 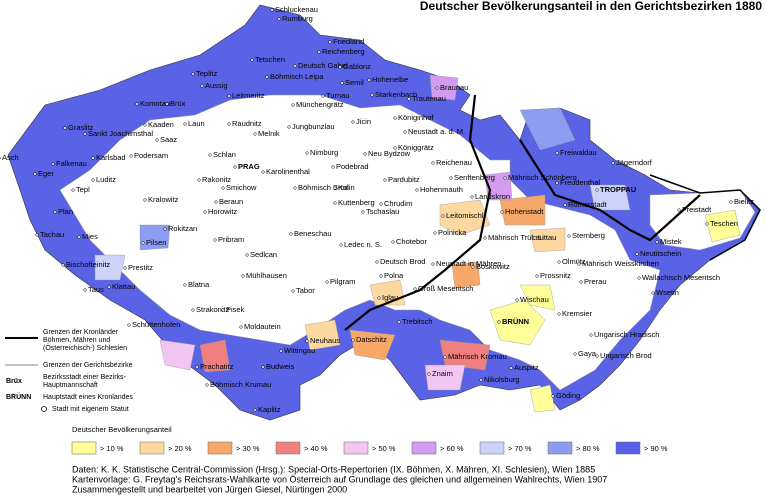 I want to click on town-label: Kralowitz, so click(x=163, y=199).